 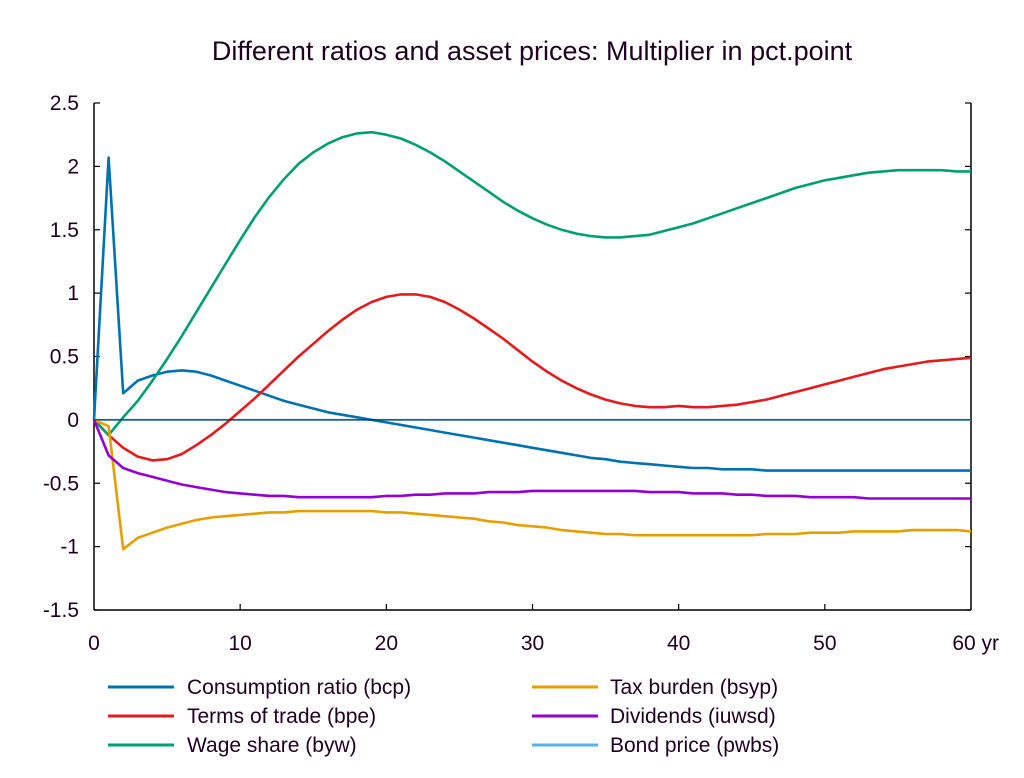 I want to click on legend-label: Terms of trade (bpe), so click(x=281, y=716).